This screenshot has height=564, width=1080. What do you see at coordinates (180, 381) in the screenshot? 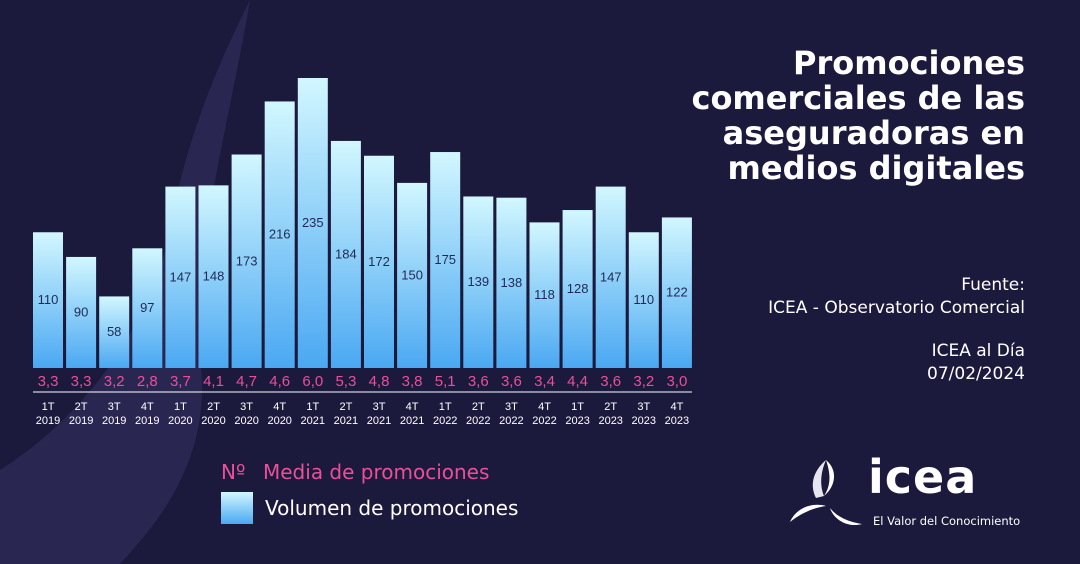
I see `average-value-label: 3,7` at bounding box center [180, 381].